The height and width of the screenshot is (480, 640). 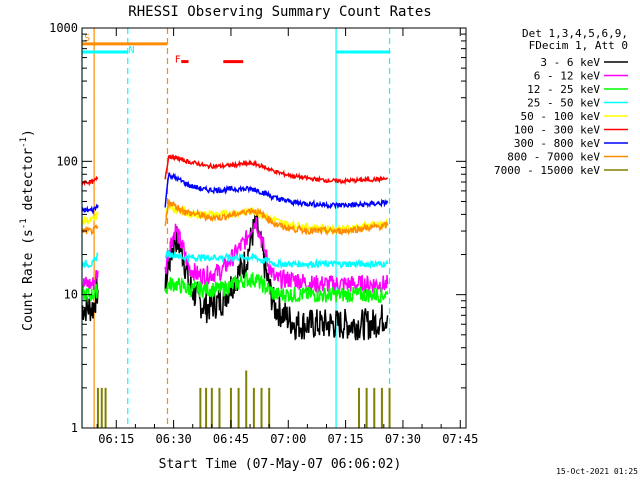 What do you see at coordinates (557, 143) in the screenshot?
I see `legend-label-6: 300 - 800 keV` at bounding box center [557, 143].